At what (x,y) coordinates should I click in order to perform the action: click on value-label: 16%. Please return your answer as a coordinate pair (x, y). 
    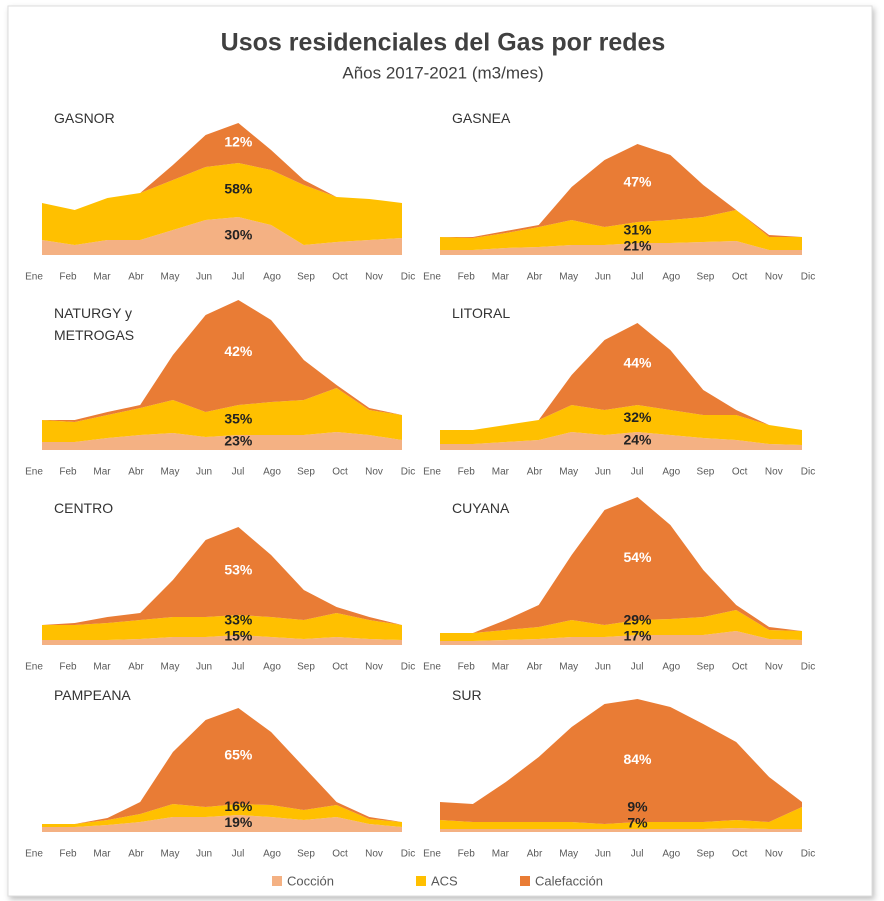
    Looking at the image, I should click on (238, 806).